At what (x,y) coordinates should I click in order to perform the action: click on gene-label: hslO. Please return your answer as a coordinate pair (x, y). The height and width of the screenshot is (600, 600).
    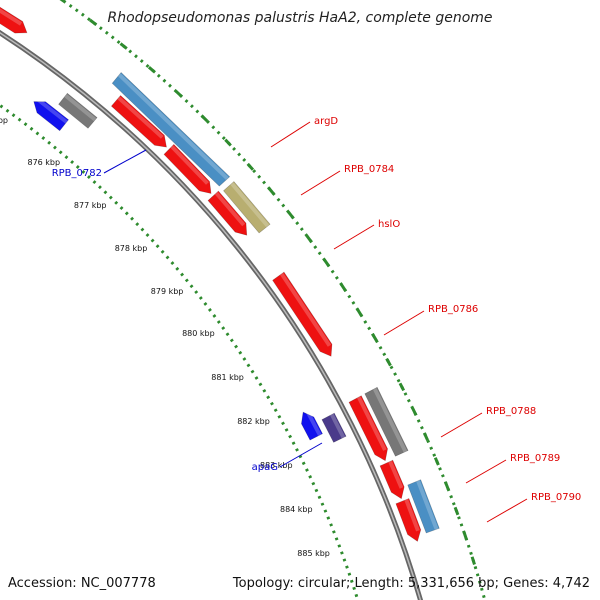
    Looking at the image, I should click on (389, 224).